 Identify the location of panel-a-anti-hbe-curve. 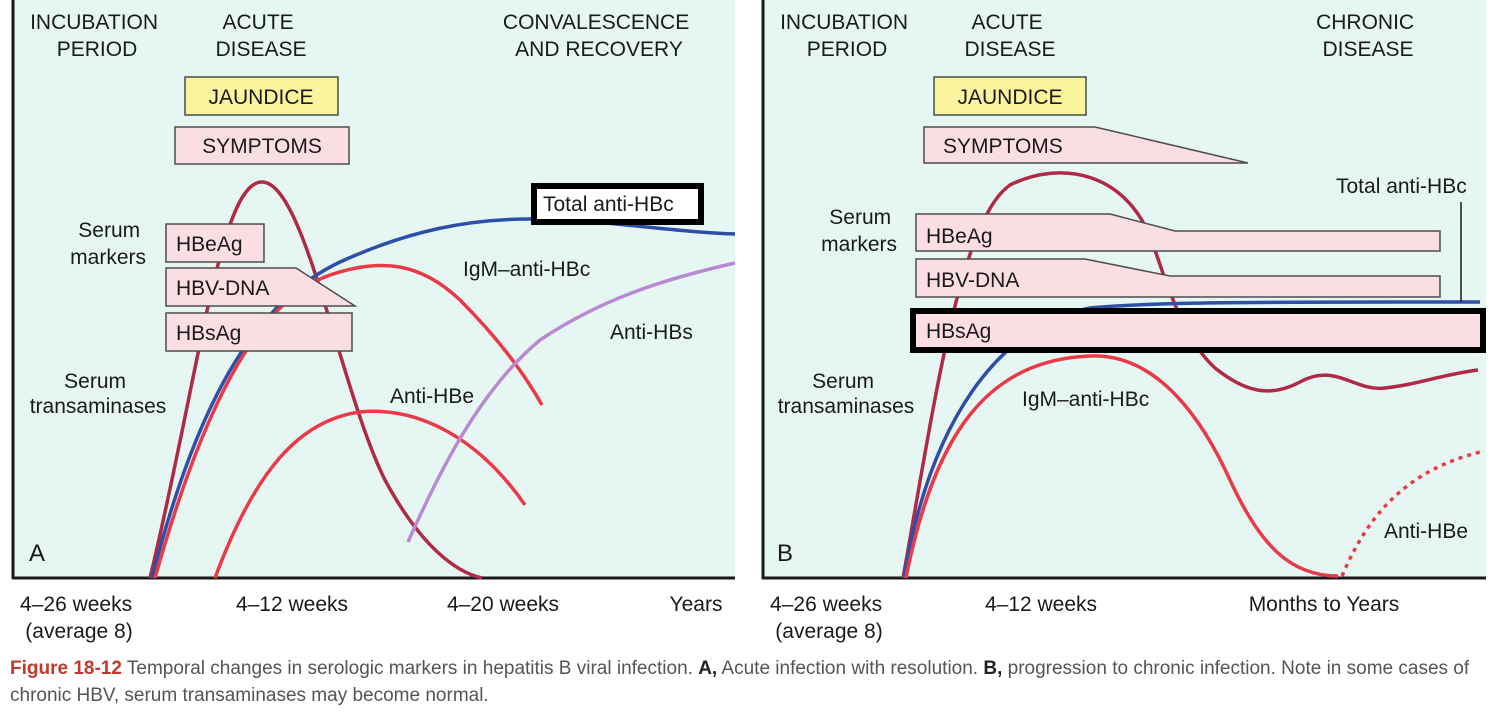
(370, 494).